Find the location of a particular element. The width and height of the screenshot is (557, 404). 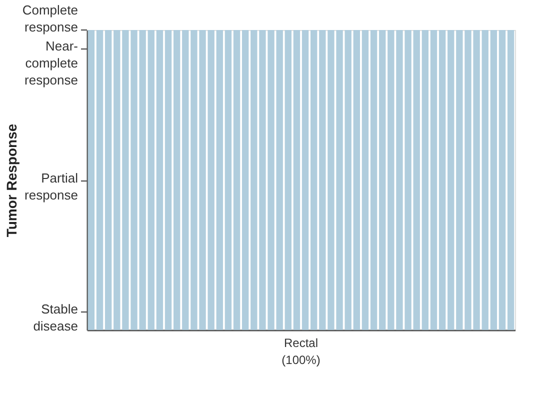

text: Complete response is located at coordinates (50, 18).